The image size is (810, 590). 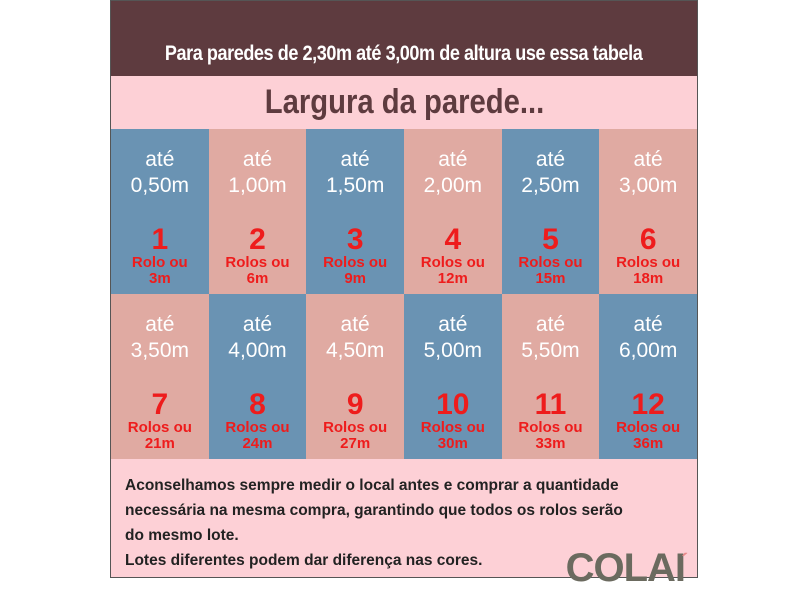 What do you see at coordinates (626, 568) in the screenshot?
I see `colai-logo: COLAI ´` at bounding box center [626, 568].